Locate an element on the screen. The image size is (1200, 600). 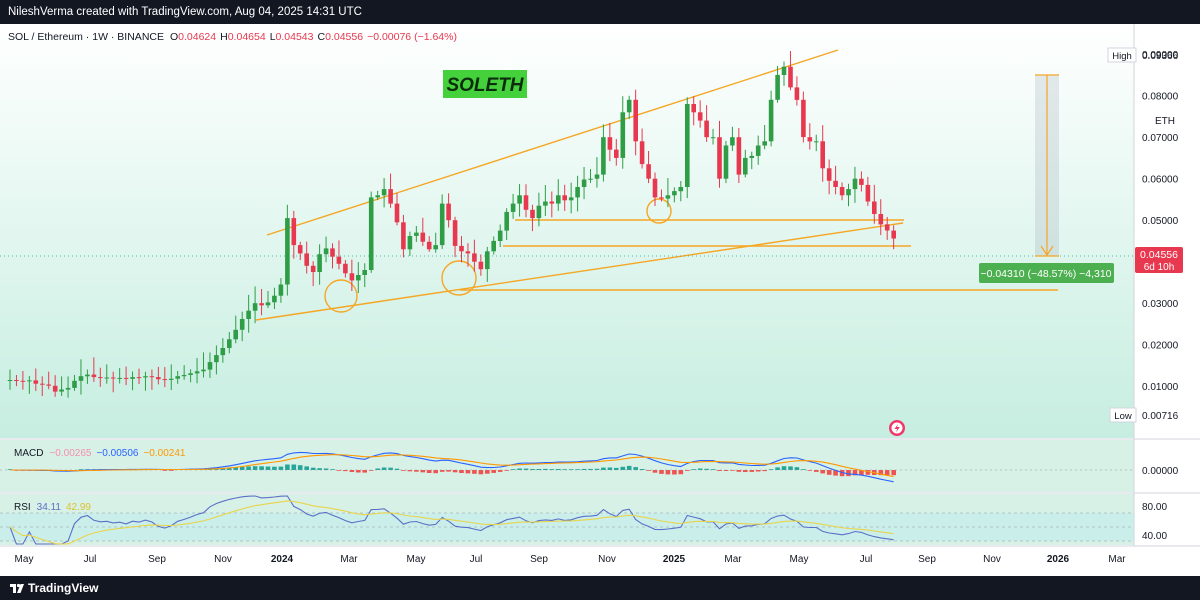
macd-pane is located at coordinates (567, 466).